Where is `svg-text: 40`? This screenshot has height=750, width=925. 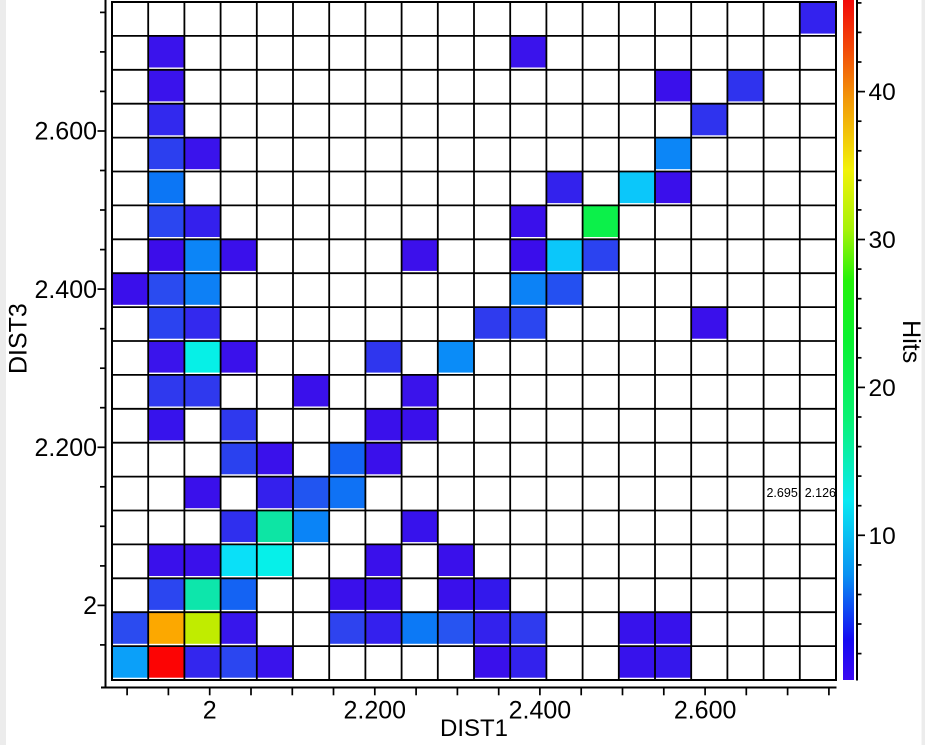 svg-text: 40 is located at coordinates (882, 92).